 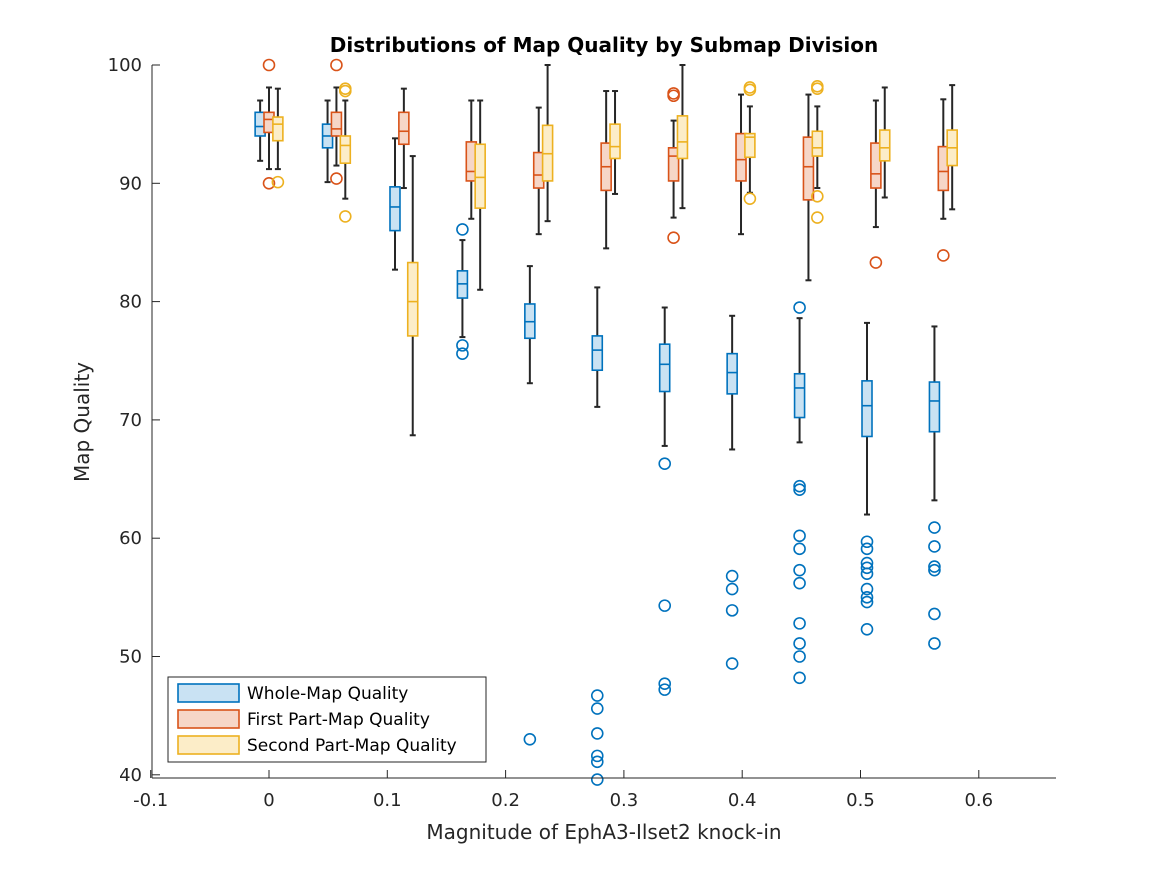 I want to click on y-tick-label: 90, so click(x=130, y=183).